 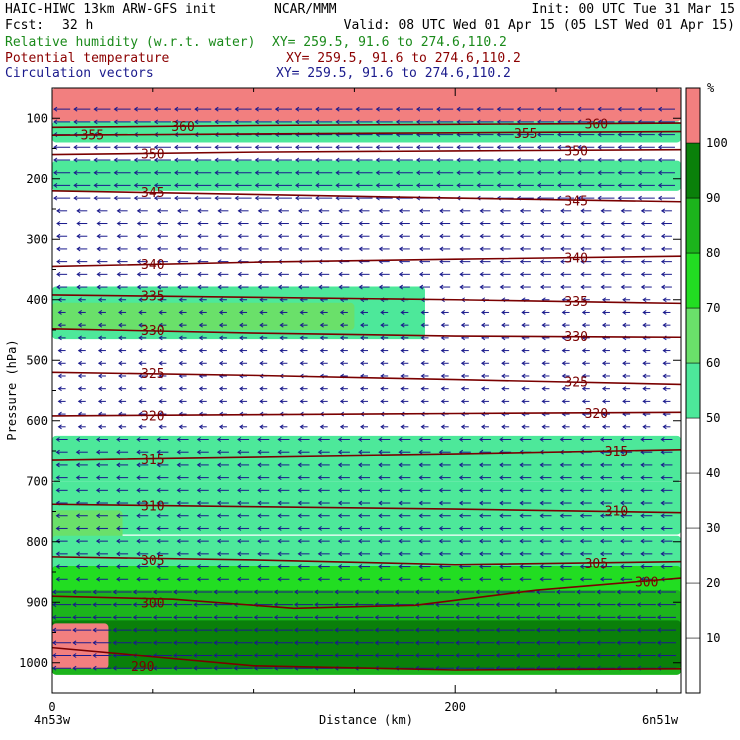 What do you see at coordinates (713, 528) in the screenshot?
I see `colorbar-tick-label: 30` at bounding box center [713, 528].